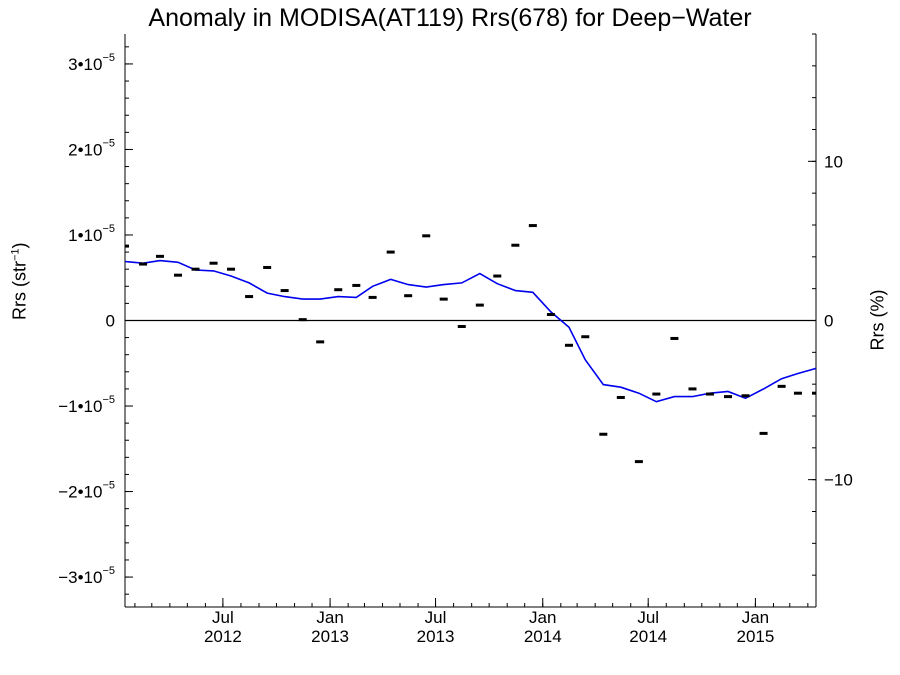  What do you see at coordinates (838, 480) in the screenshot?
I see `y-right-tick-label: −10` at bounding box center [838, 480].